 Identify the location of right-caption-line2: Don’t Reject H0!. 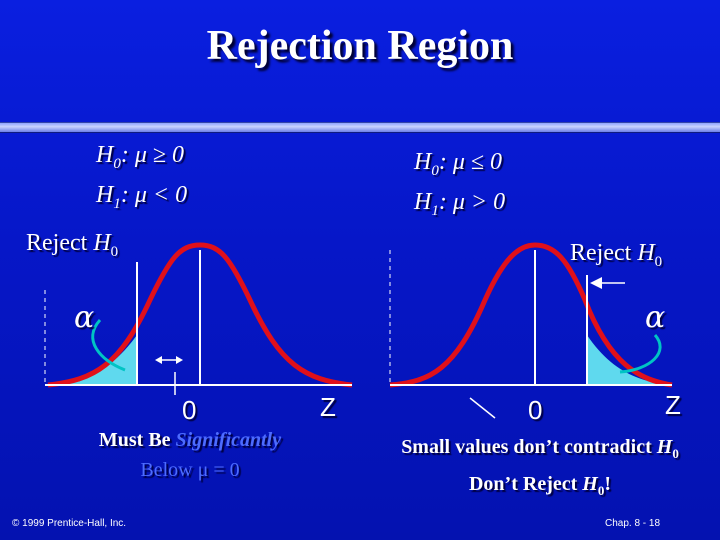
(539, 485).